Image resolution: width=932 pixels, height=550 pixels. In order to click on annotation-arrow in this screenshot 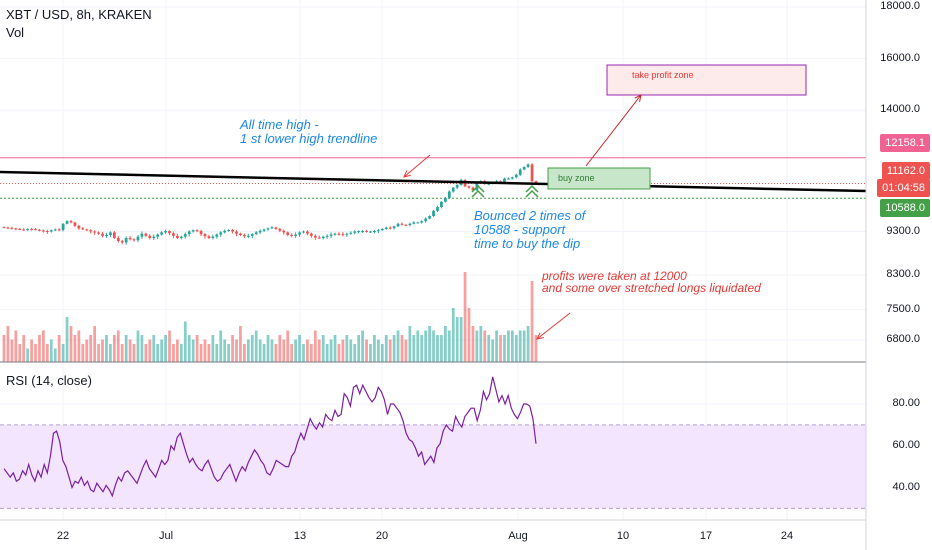, I will do `click(553, 326)`.